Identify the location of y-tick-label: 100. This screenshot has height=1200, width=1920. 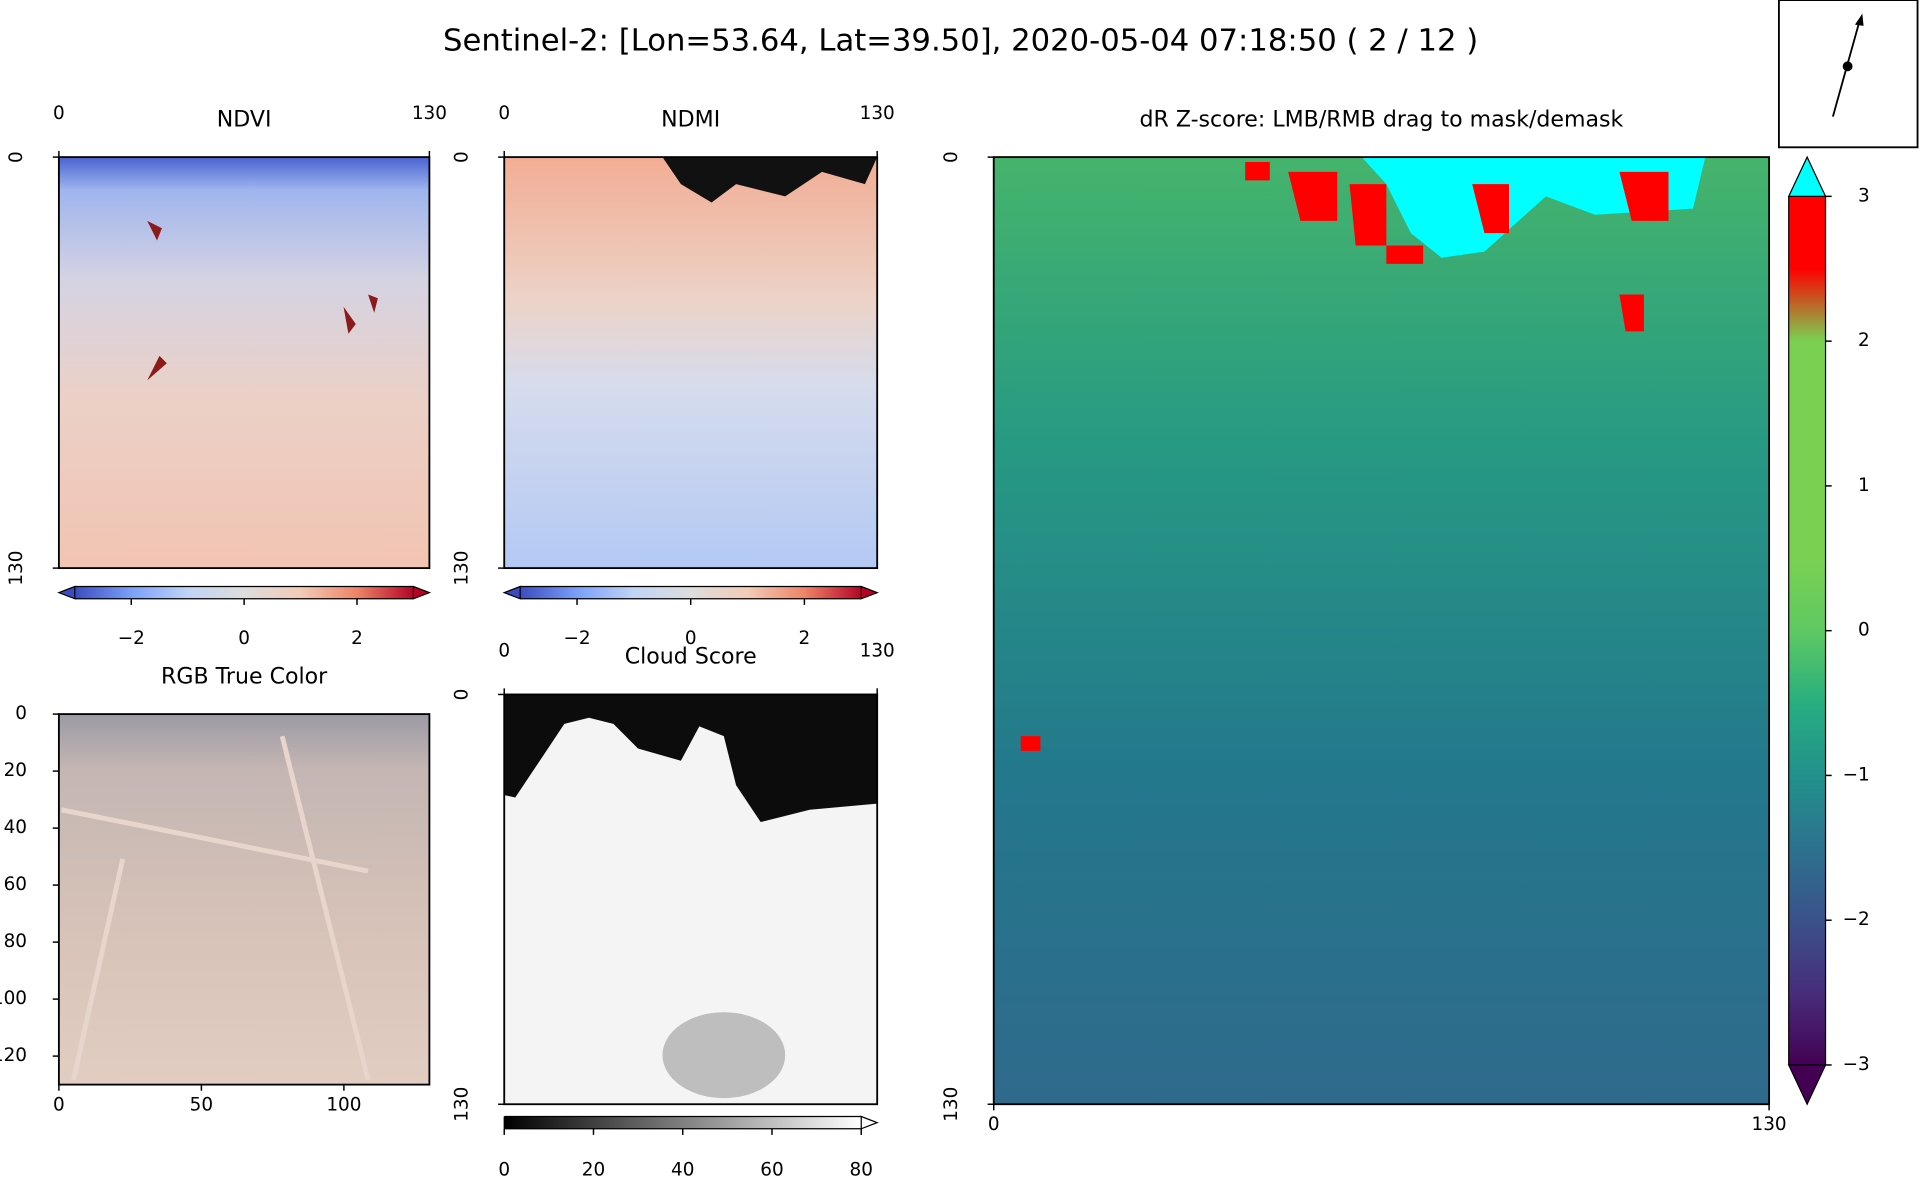
(13, 998).